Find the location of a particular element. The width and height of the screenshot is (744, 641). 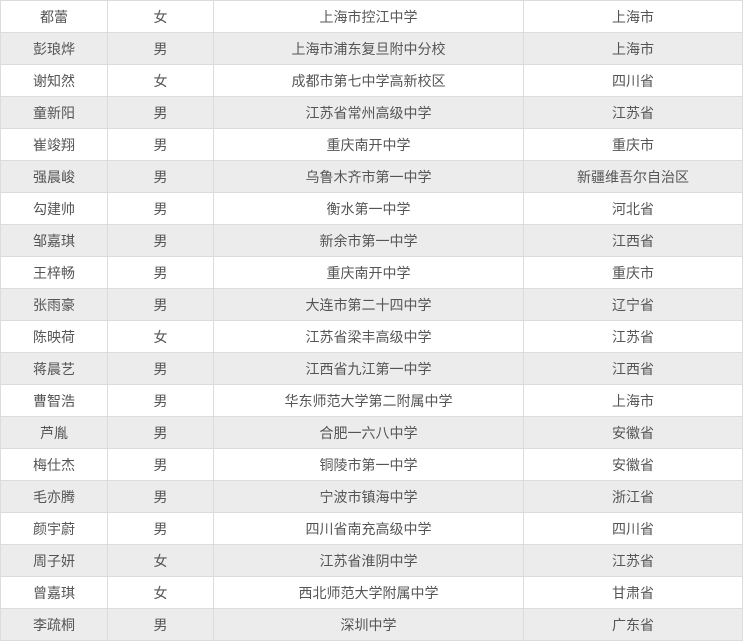

table-row: 彭琅烨男上海市浦东复旦附中分校 上海市 is located at coordinates (371, 48).